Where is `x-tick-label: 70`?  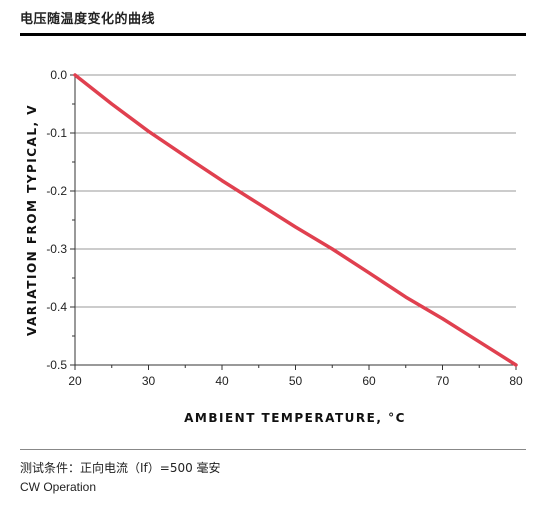 x-tick-label: 70 is located at coordinates (443, 381).